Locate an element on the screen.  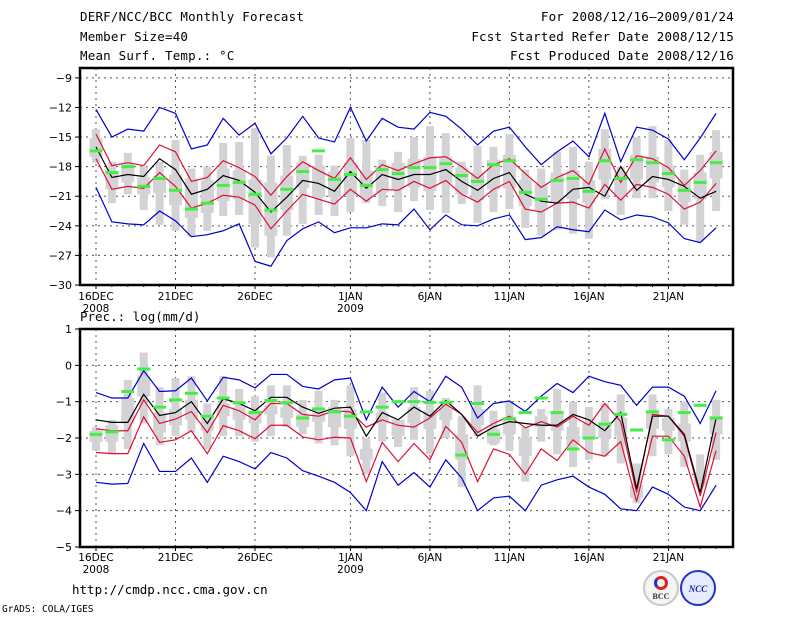
y-tick-label: −18 is located at coordinates (60, 167).